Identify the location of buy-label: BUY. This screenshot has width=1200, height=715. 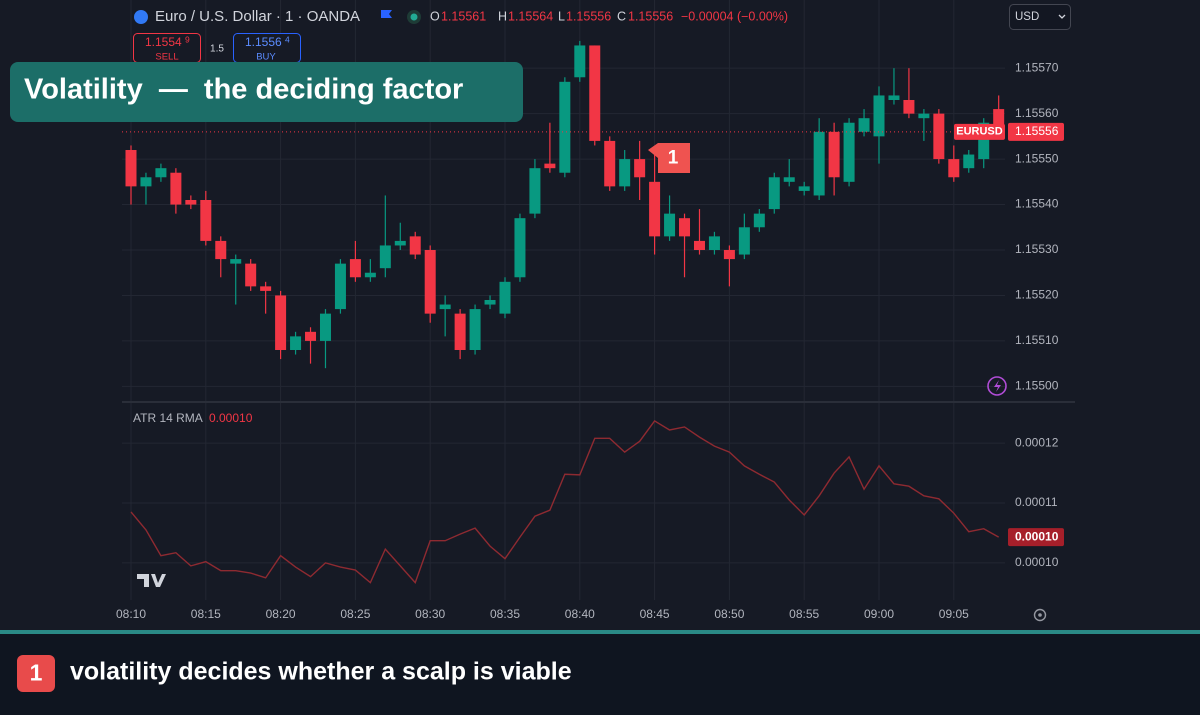
(266, 57).